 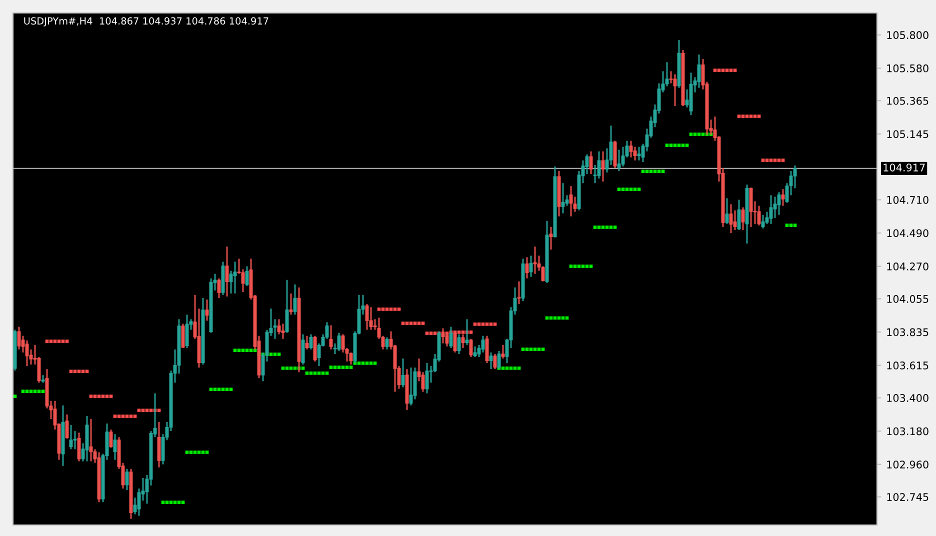 What do you see at coordinates (907, 134) in the screenshot?
I see `y-tick-label: 105.145` at bounding box center [907, 134].